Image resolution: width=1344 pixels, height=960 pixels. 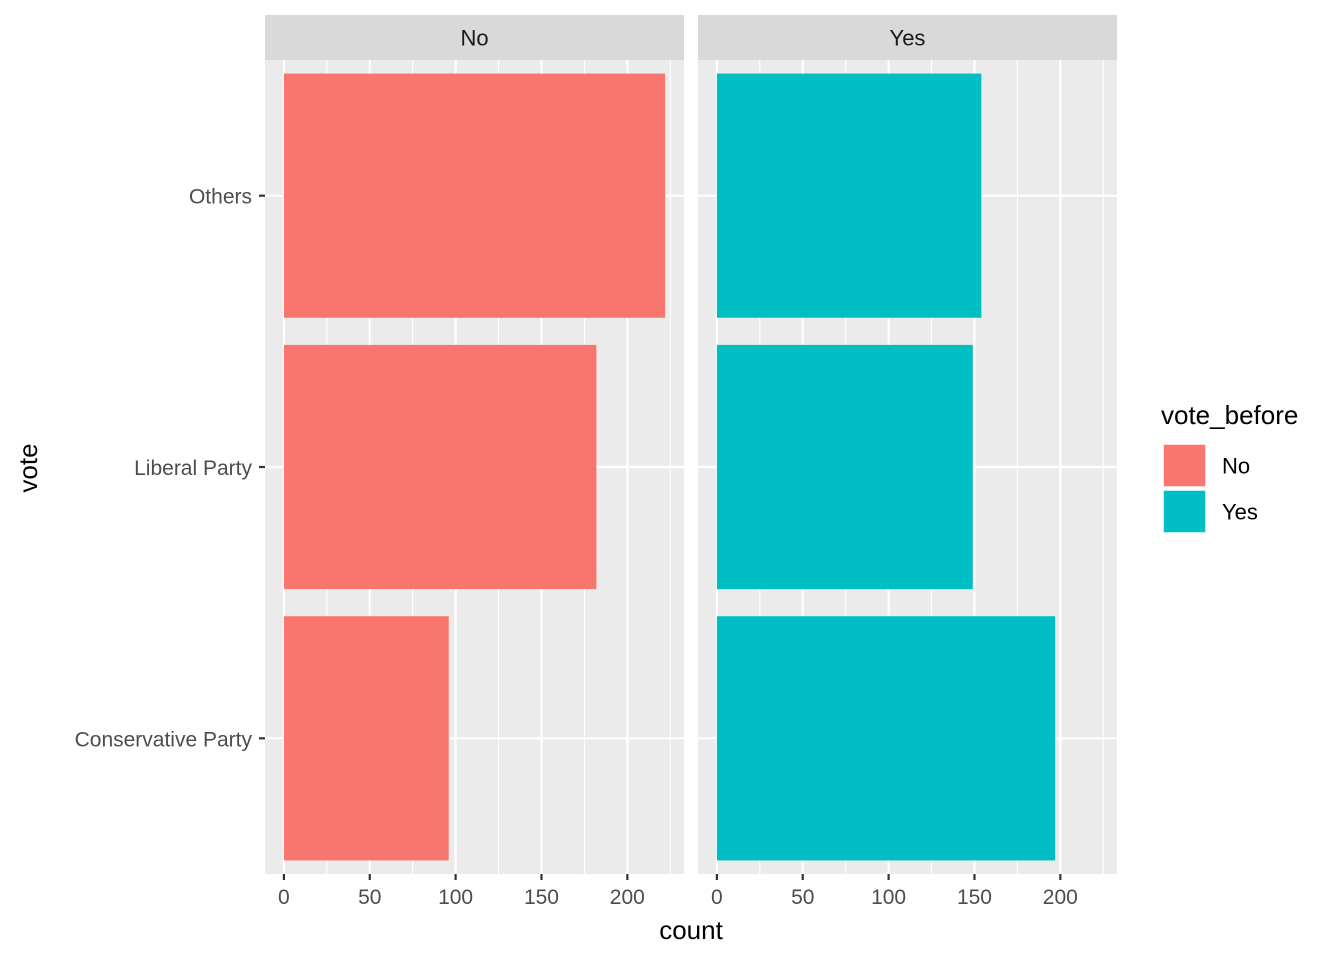 I want to click on facet-strip-label: Yes, so click(x=908, y=38).